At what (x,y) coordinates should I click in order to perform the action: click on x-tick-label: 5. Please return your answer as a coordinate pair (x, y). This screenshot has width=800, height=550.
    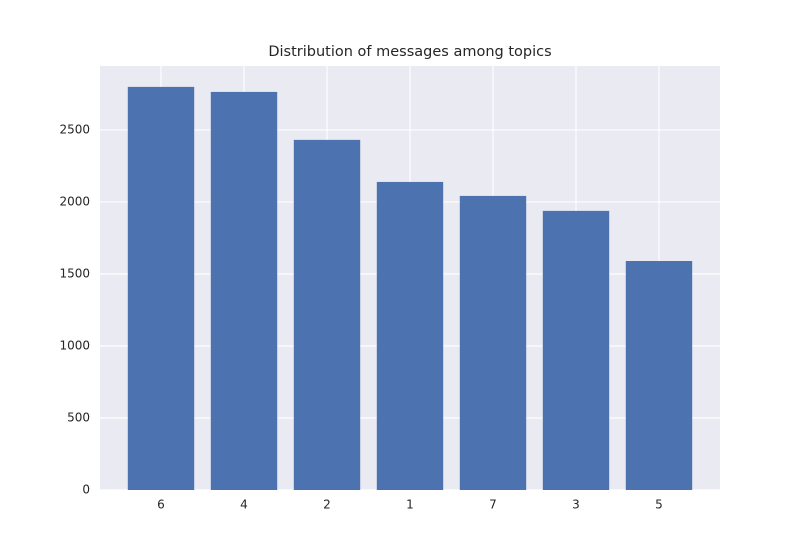
    Looking at the image, I should click on (659, 505).